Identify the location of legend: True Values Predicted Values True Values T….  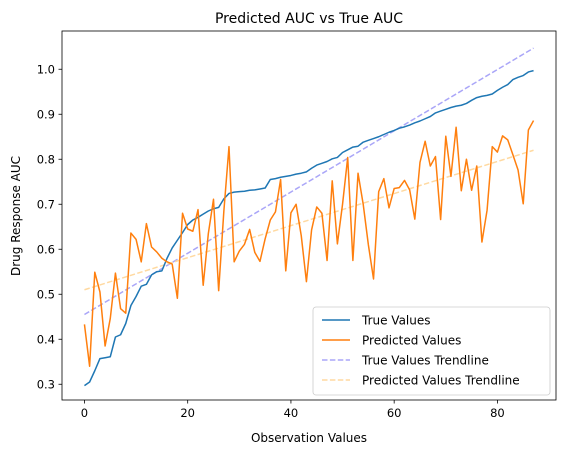
(431, 351).